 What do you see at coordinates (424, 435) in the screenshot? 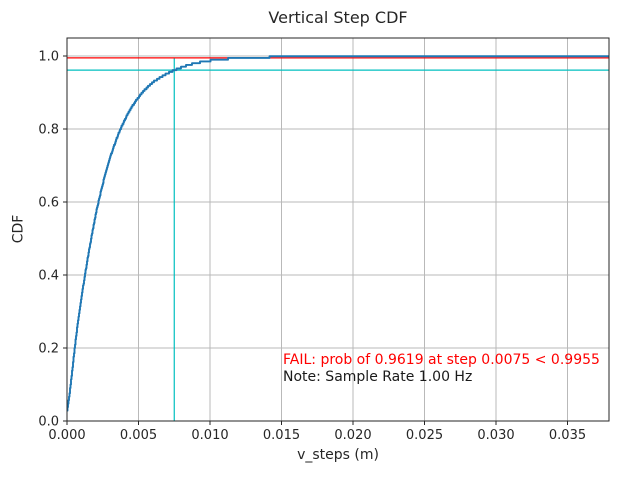
I see `x-tick-label: 0.025` at bounding box center [424, 435].